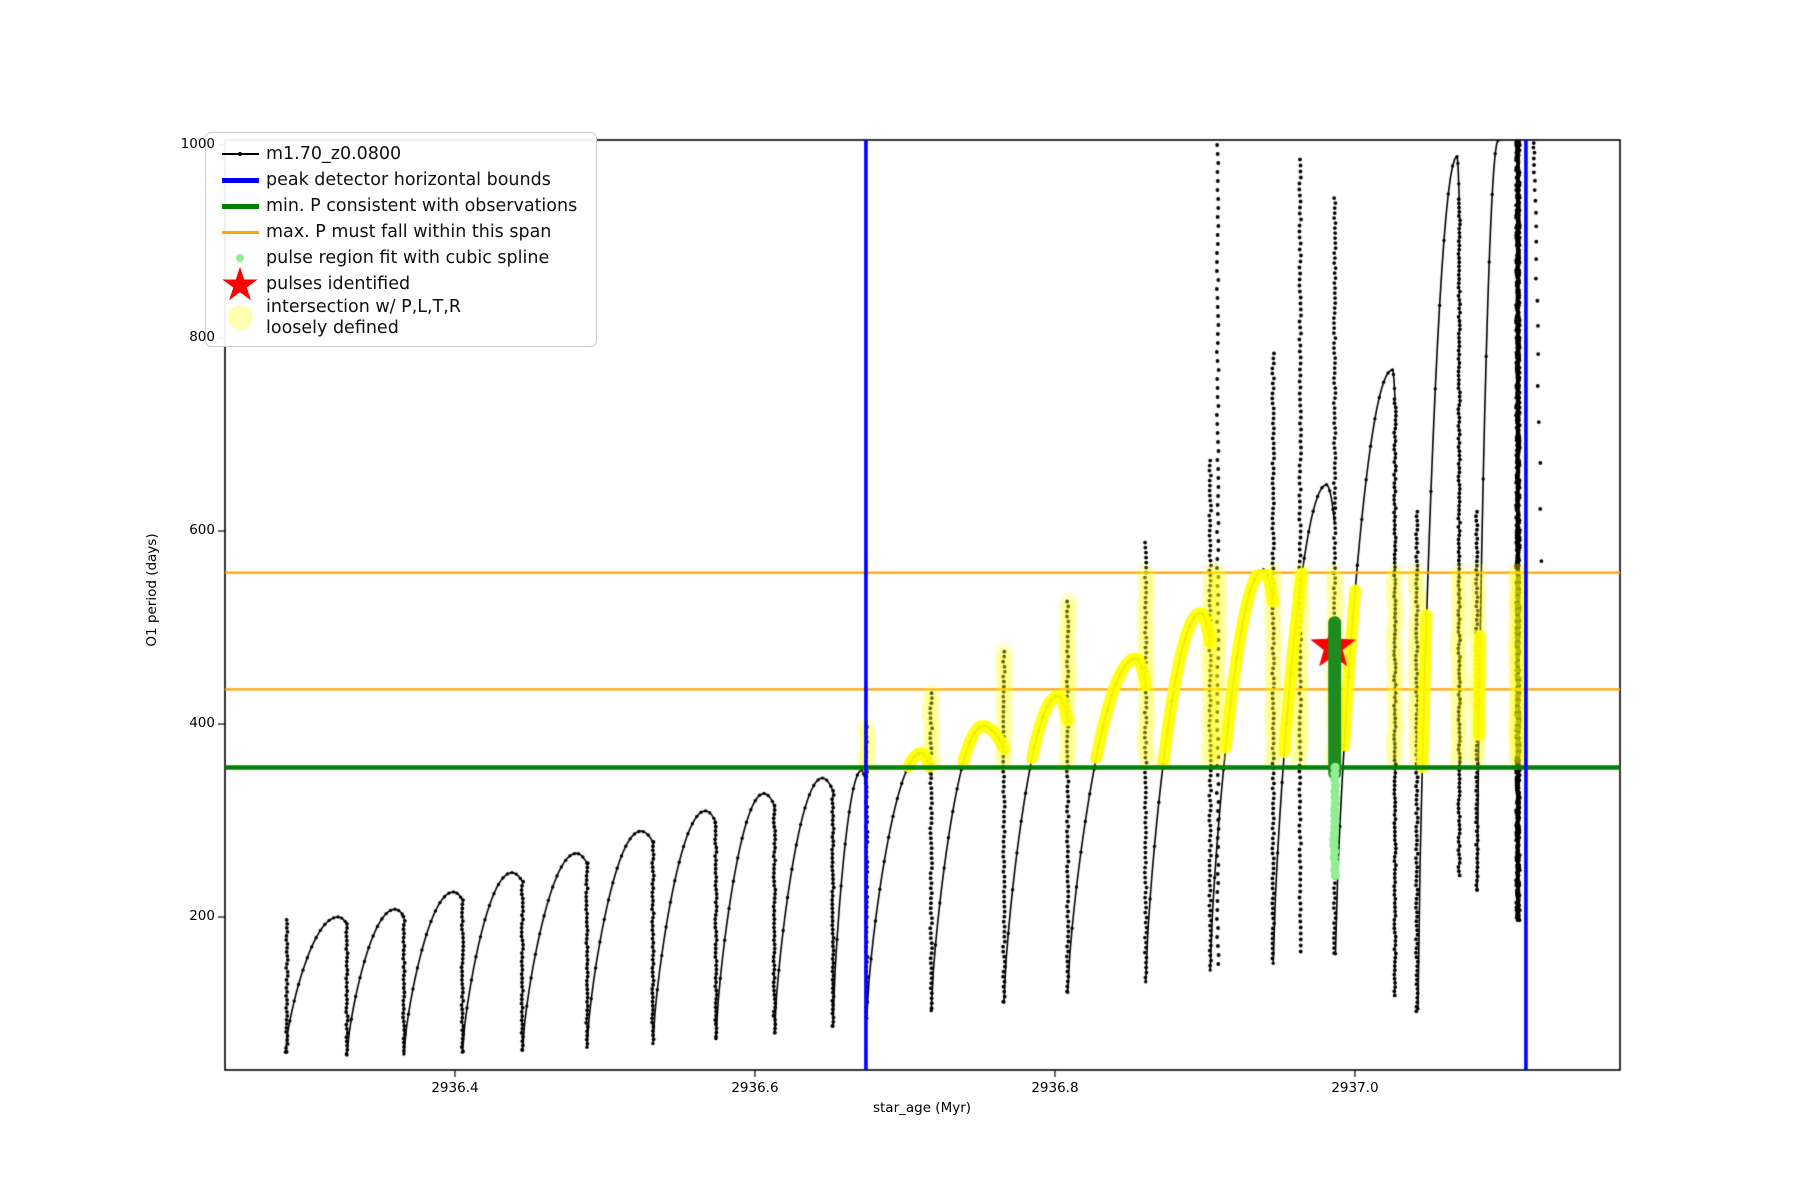 The width and height of the screenshot is (1800, 1200). Describe the element at coordinates (409, 231) in the screenshot. I see `legend-label: max. P must fall within this span` at that location.